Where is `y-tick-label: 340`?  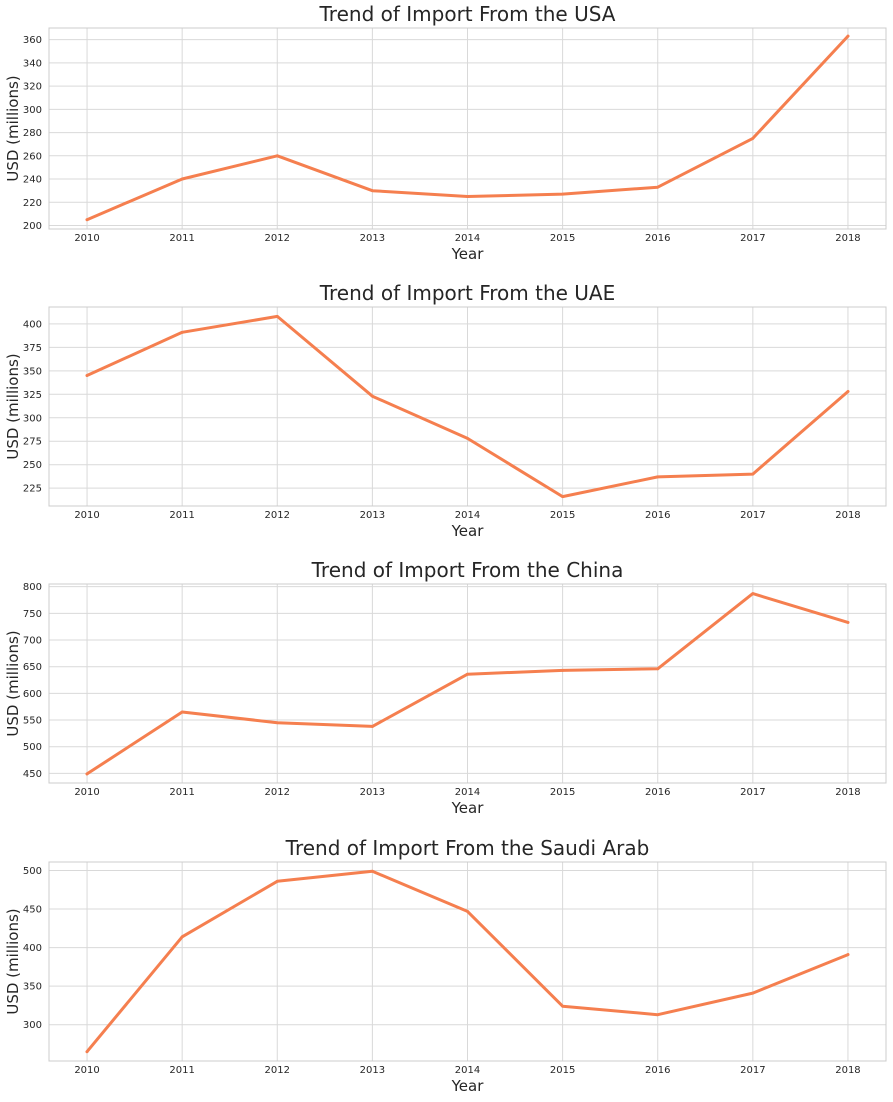 y-tick-label: 340 is located at coordinates (32, 63).